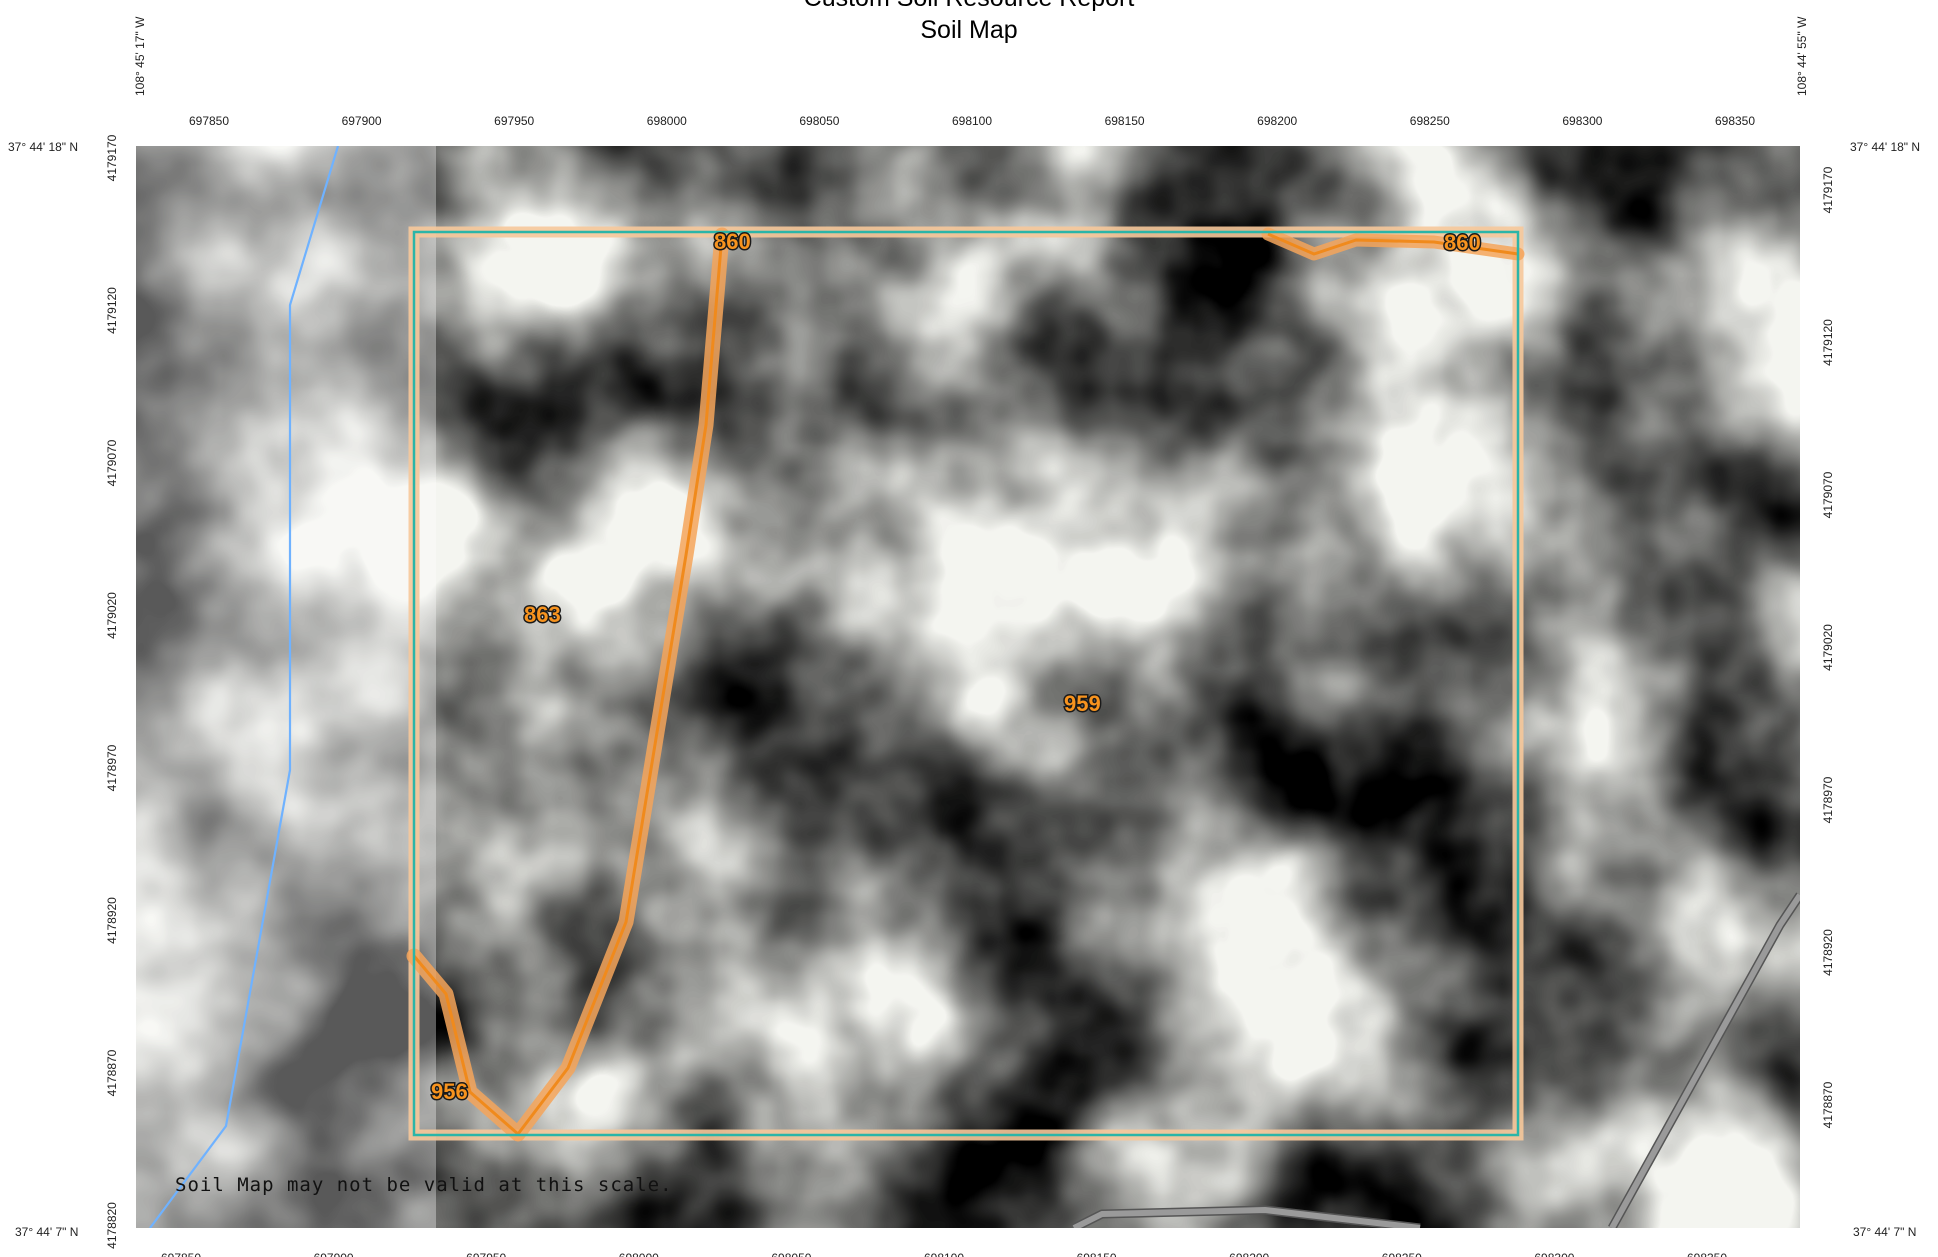 Image resolution: width=1938 pixels, height=1257 pixels. Describe the element at coordinates (969, 6) in the screenshot. I see `report-title: Custom Soil Resource Report` at that location.